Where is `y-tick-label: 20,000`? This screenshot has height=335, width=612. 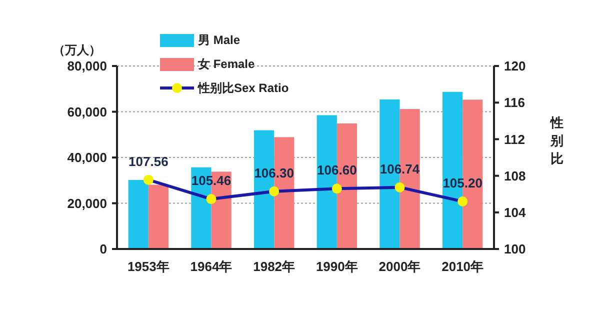 y-tick-label: 20,000 is located at coordinates (87, 203).